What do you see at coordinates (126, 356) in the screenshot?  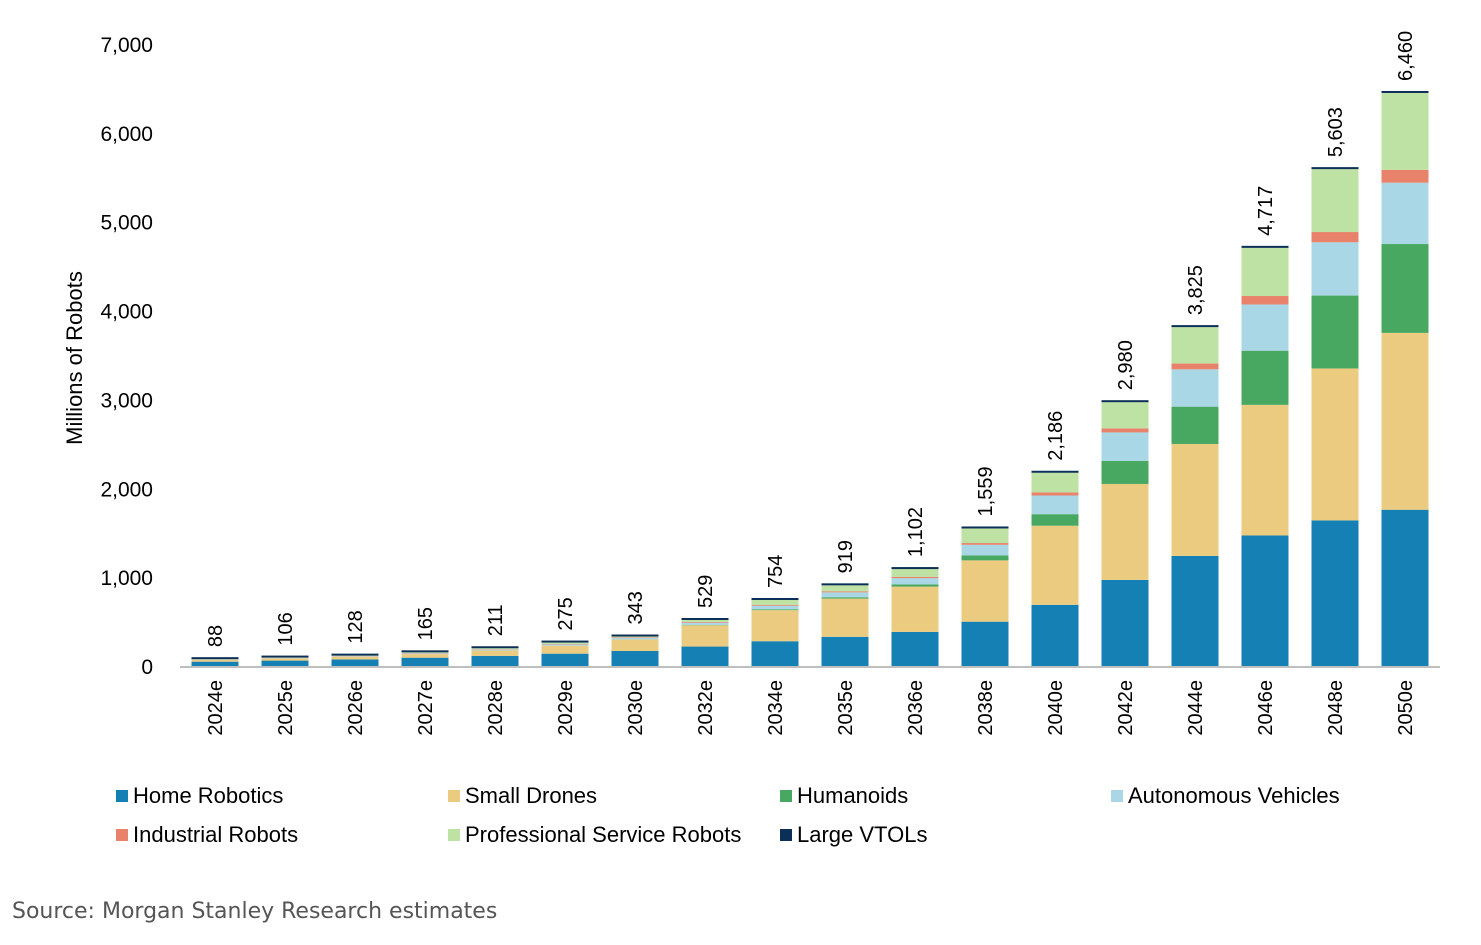 I see `y-axis: 0 1,000 2,000 3,000 4,000 5,000 6,000 7,000` at bounding box center [126, 356].